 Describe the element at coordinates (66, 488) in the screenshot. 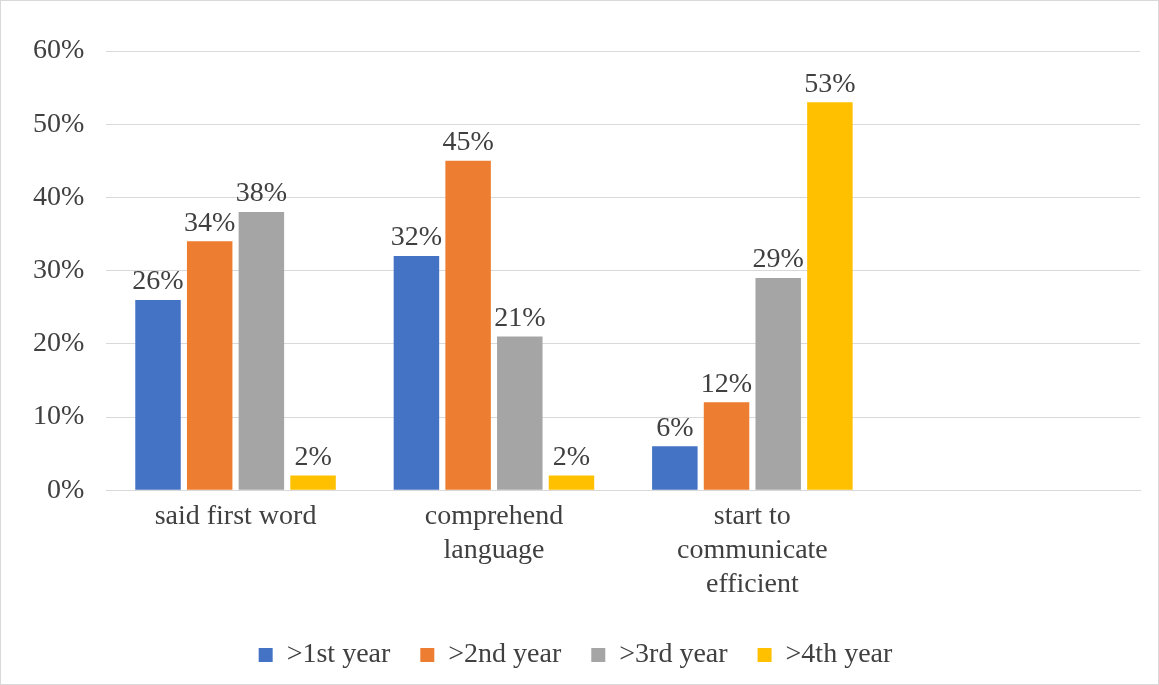

I see `y-tick-label: 0%` at that location.